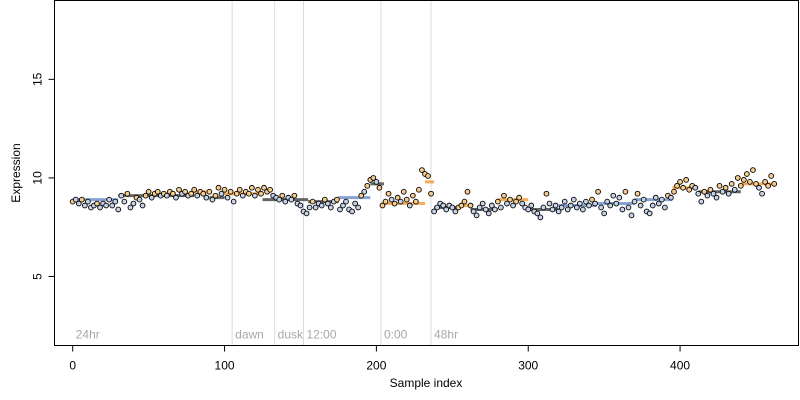  What do you see at coordinates (322, 335) in the screenshot?
I see `marker-label: 12:00` at bounding box center [322, 335].